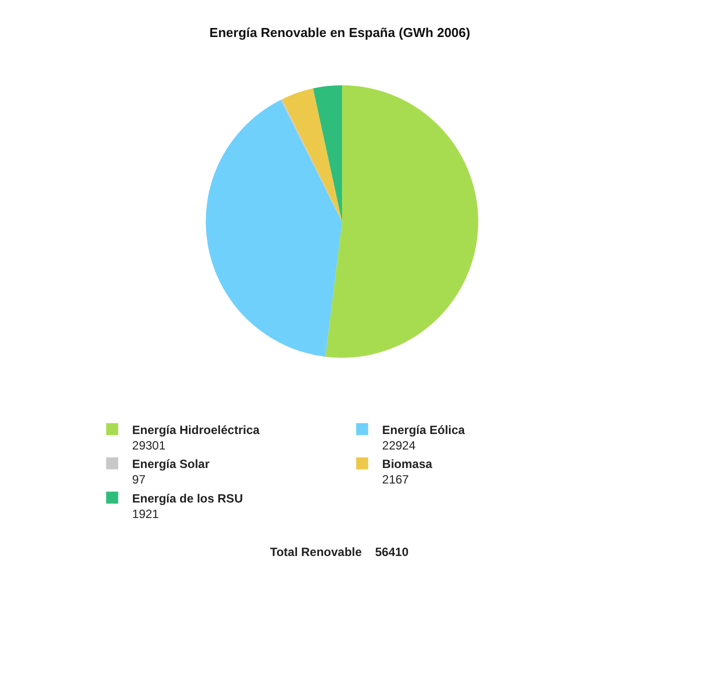  I want to click on legend-label: Biomasa, so click(407, 464).